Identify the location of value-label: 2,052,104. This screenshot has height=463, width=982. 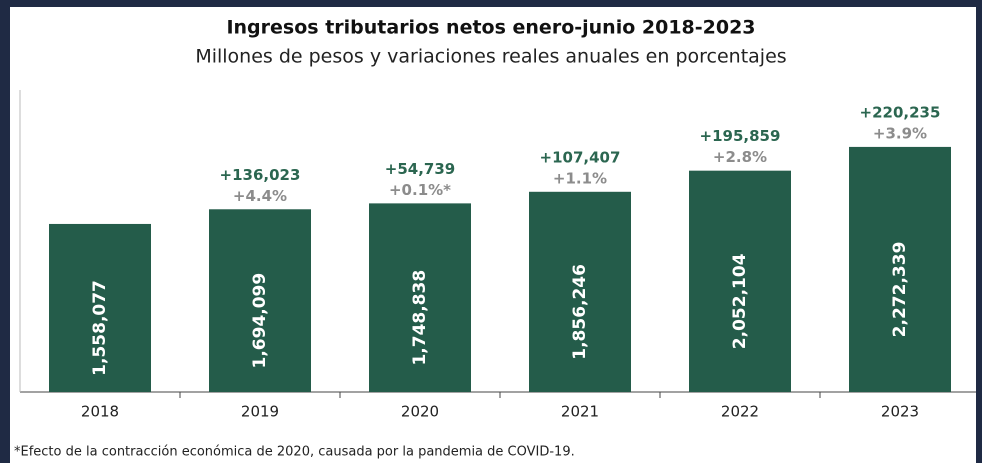
(740, 301).